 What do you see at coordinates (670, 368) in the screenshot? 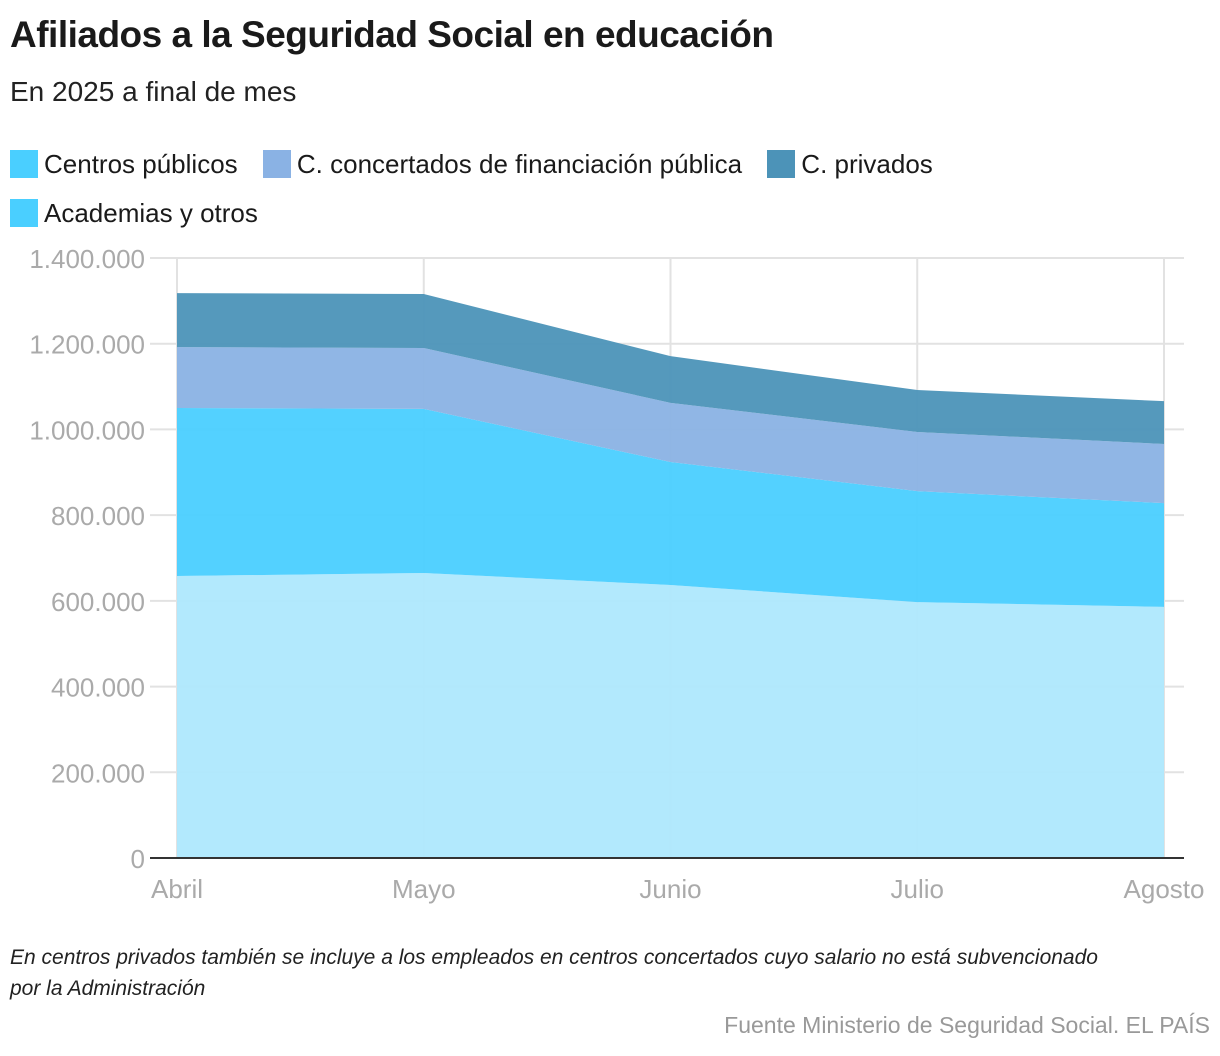
I see `area-c-privados` at bounding box center [670, 368].